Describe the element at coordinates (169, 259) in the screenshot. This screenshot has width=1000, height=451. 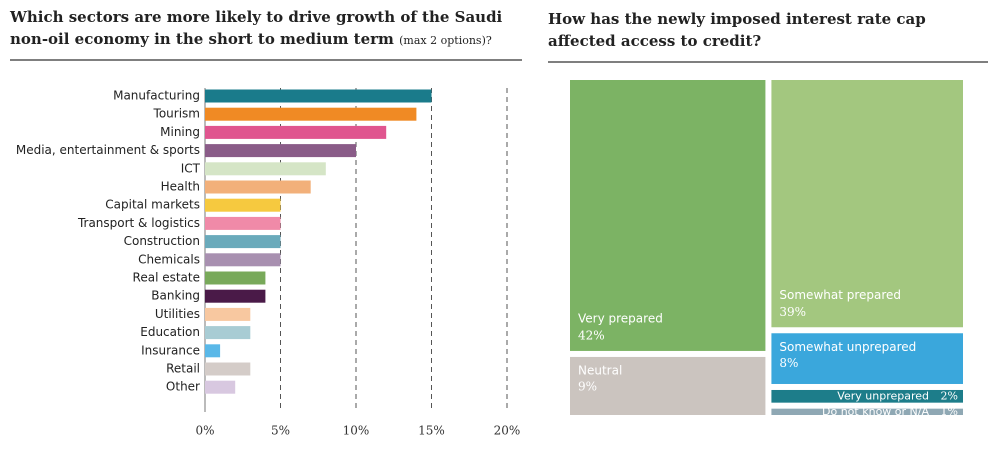
I see `y-tick-label: Chemicals` at that location.